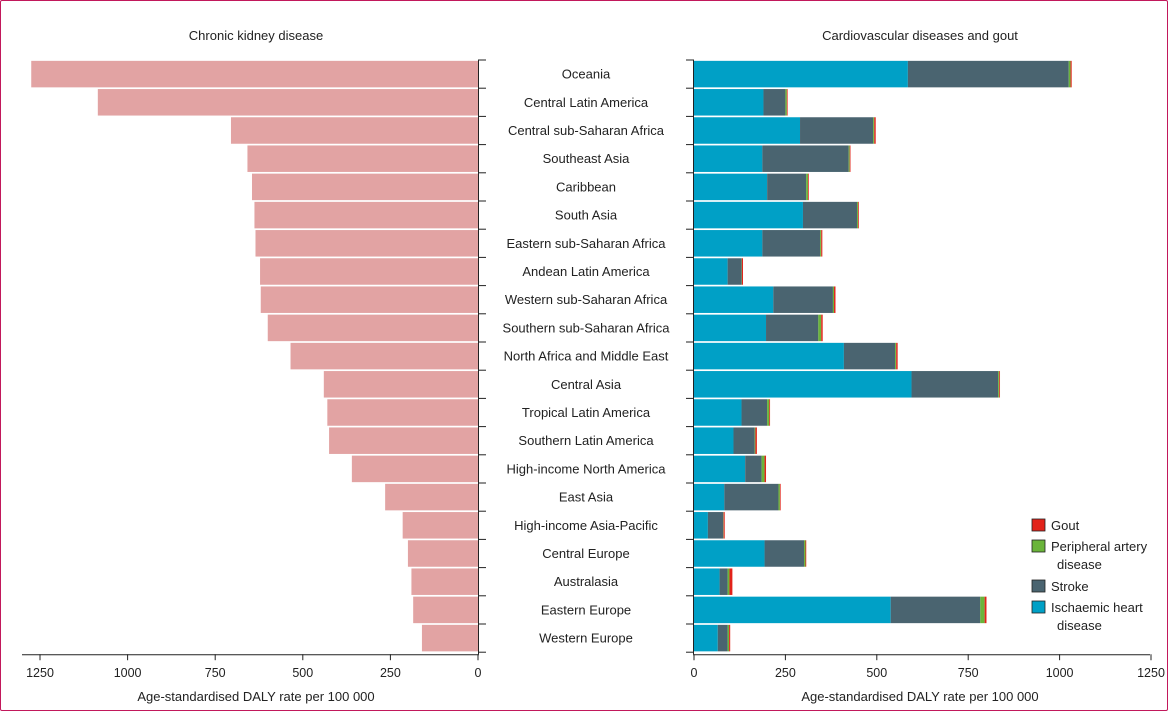 Image resolution: width=1170 pixels, height=713 pixels. What do you see at coordinates (302, 673) in the screenshot?
I see `left-x-tick-label: 500` at bounding box center [302, 673].